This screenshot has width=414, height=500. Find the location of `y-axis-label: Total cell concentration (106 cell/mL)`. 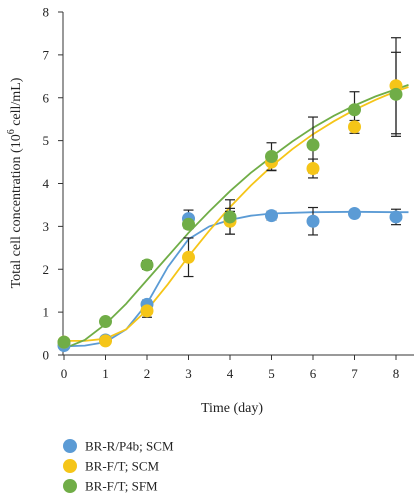

y-axis-label: Total cell concentration (106 cell/mL) is located at coordinates (15, 182).